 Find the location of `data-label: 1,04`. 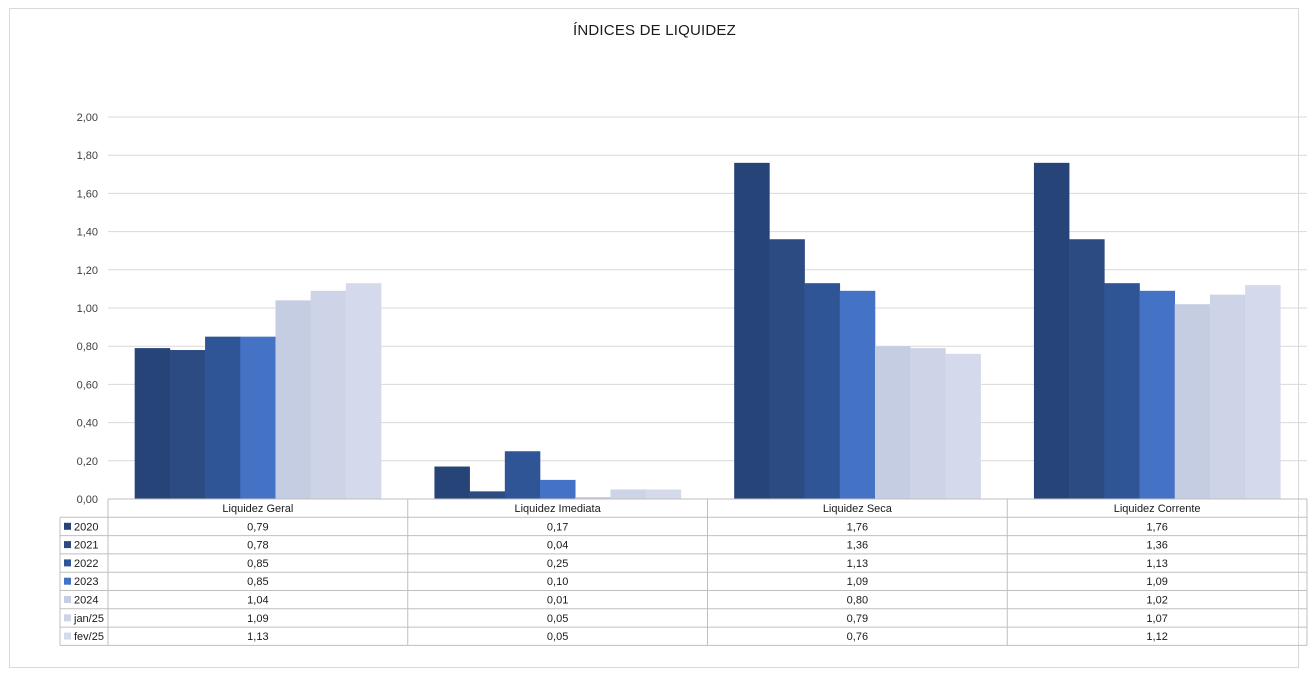

data-label: 1,04 is located at coordinates (257, 601).